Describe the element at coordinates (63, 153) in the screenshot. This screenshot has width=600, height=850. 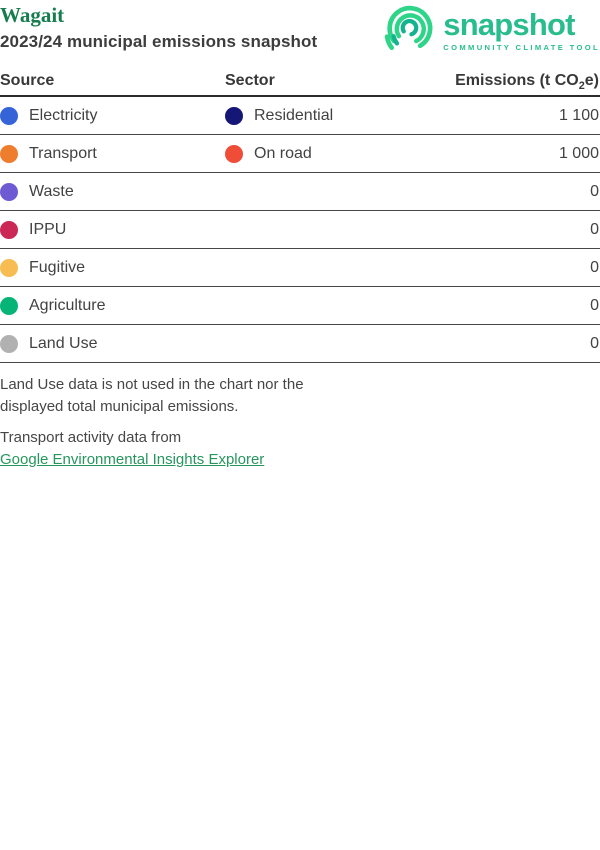
I see `source-label: Transport` at that location.